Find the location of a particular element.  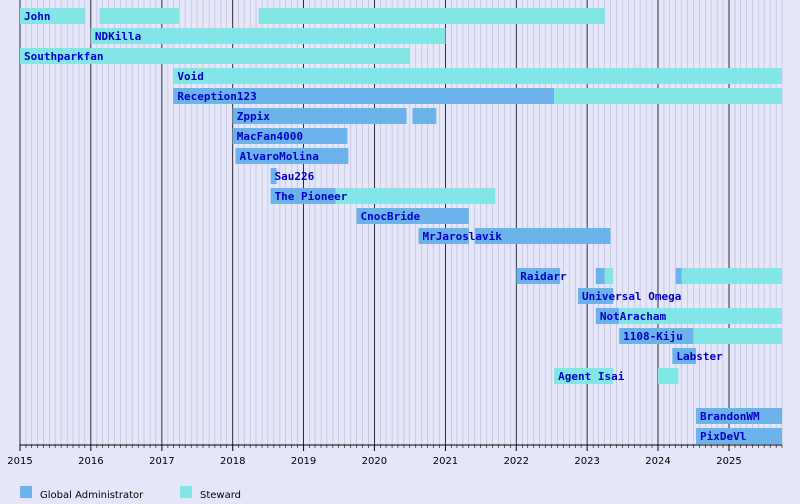

tick-label: 2022 is located at coordinates (516, 461).